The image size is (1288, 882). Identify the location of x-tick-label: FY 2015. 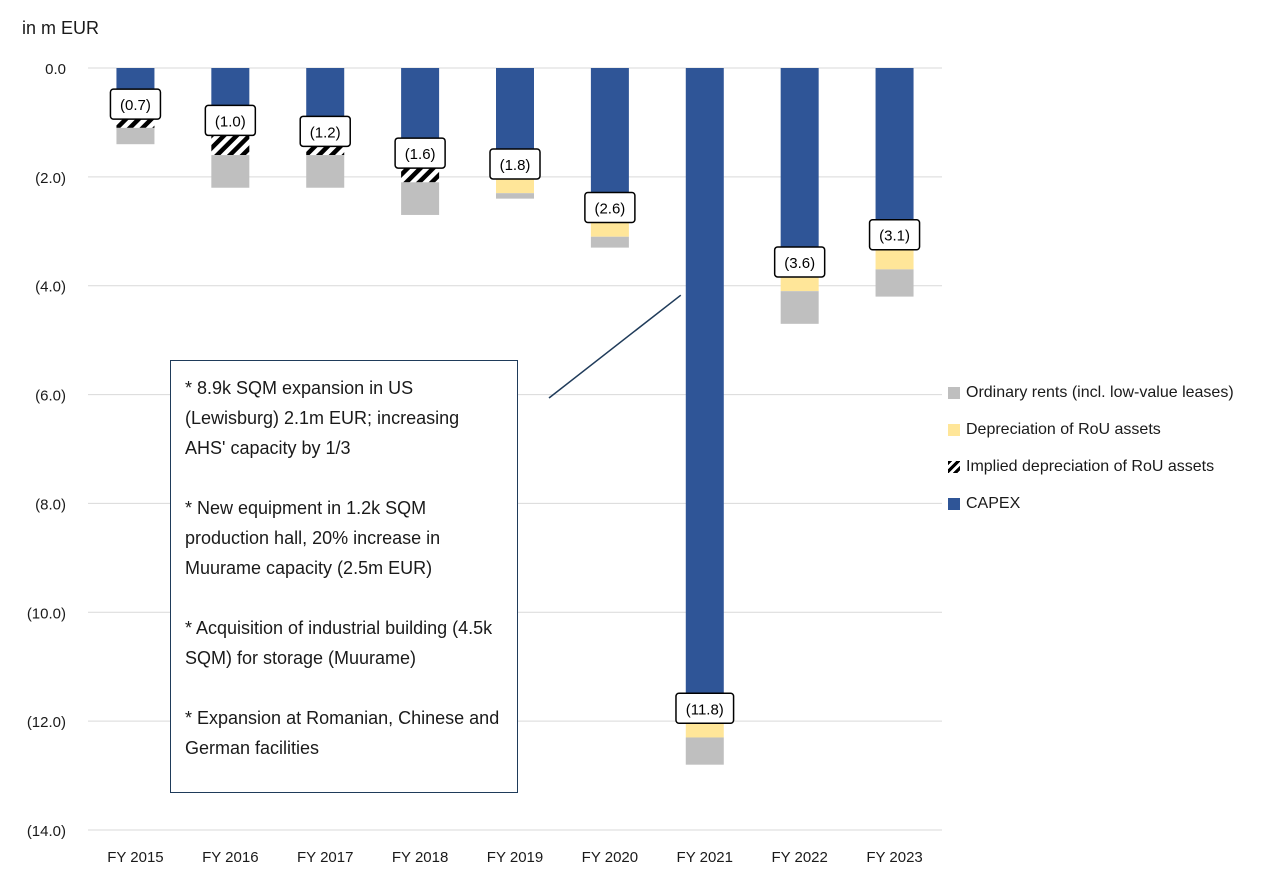
(135, 857).